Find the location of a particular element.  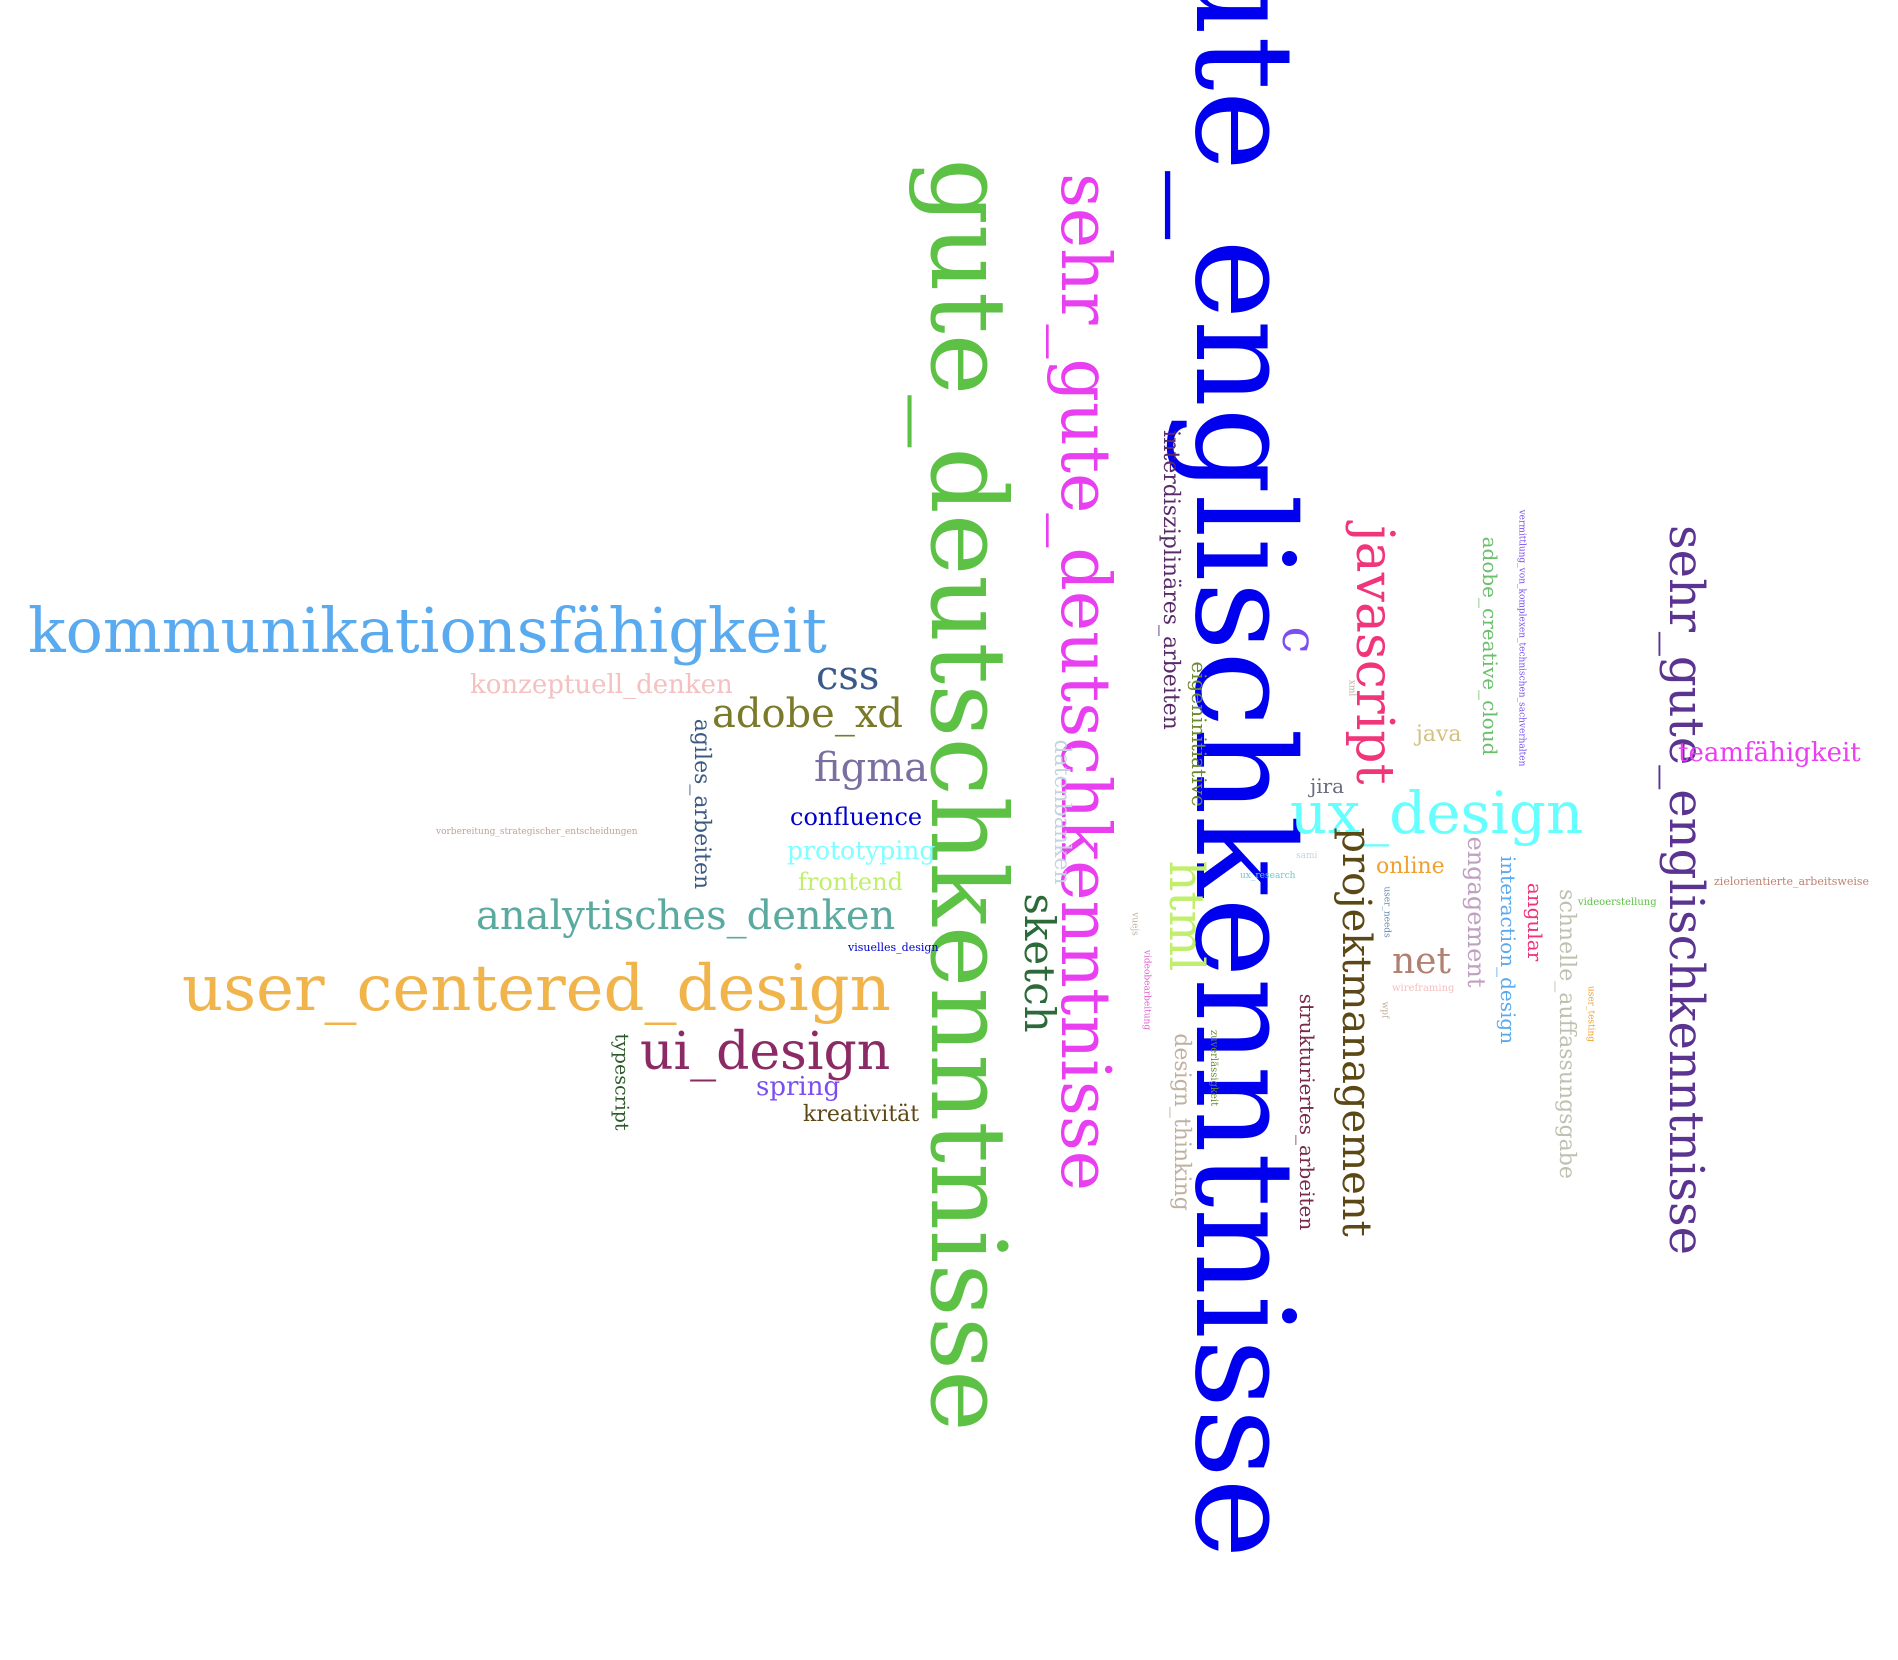

word-projektmanagement: projektmanagement is located at coordinates (1356, 1032).